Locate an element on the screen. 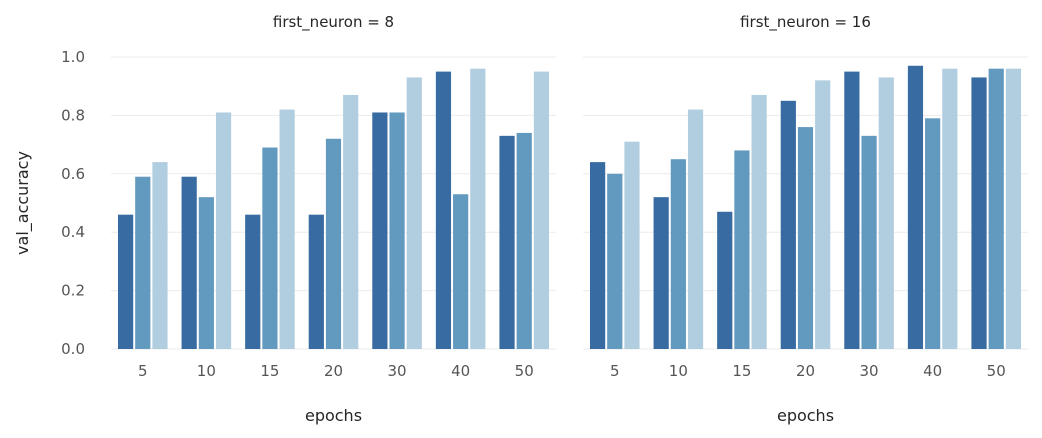 This screenshot has width=1042, height=438. y-axis-label: val_accuracy is located at coordinates (23, 203).